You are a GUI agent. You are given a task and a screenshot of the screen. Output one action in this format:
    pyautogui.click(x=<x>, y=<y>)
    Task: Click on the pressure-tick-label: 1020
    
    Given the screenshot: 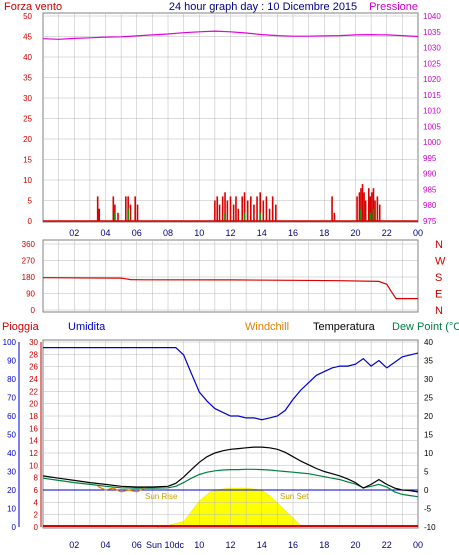 What is the action you would take?
    pyautogui.click(x=432, y=79)
    